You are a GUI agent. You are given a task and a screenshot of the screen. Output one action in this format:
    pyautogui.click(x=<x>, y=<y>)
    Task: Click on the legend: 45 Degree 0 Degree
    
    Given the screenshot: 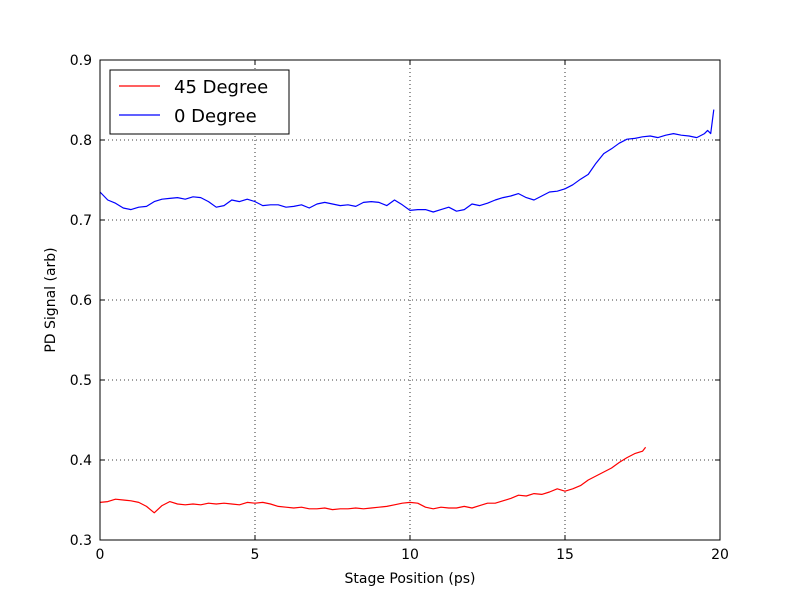 What is the action you would take?
    pyautogui.click(x=199, y=102)
    